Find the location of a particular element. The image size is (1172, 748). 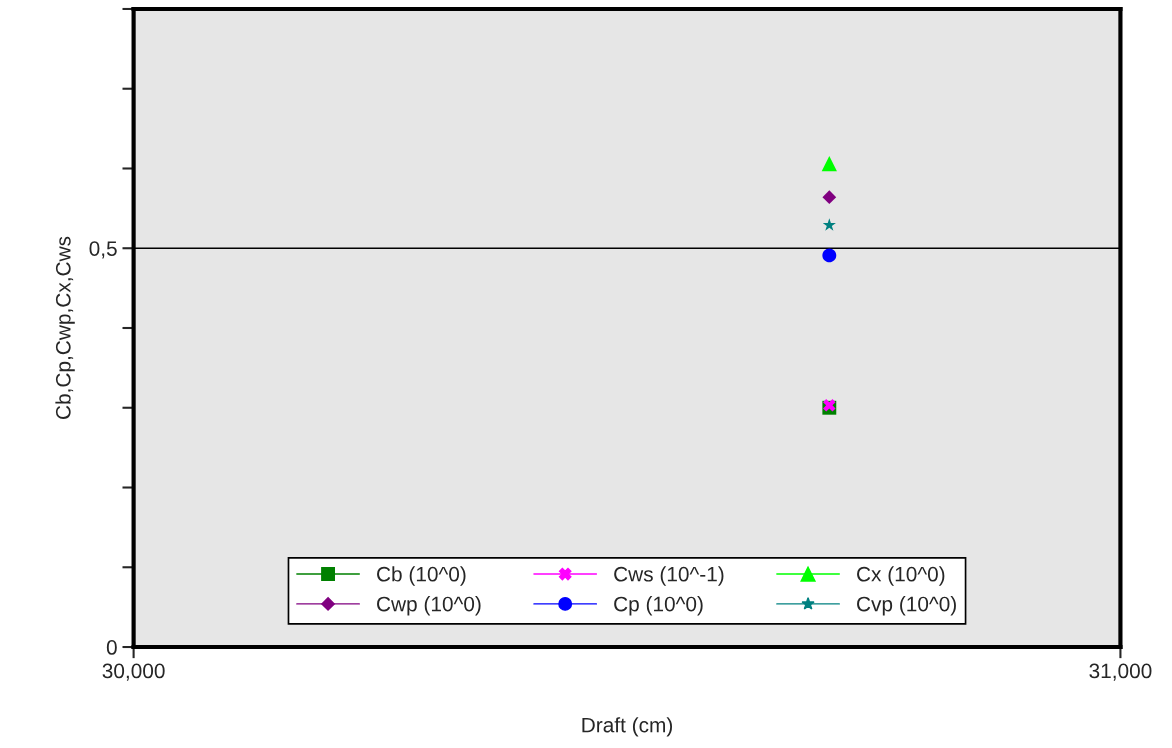

legend-label: Cvp (10^0) is located at coordinates (906, 606).